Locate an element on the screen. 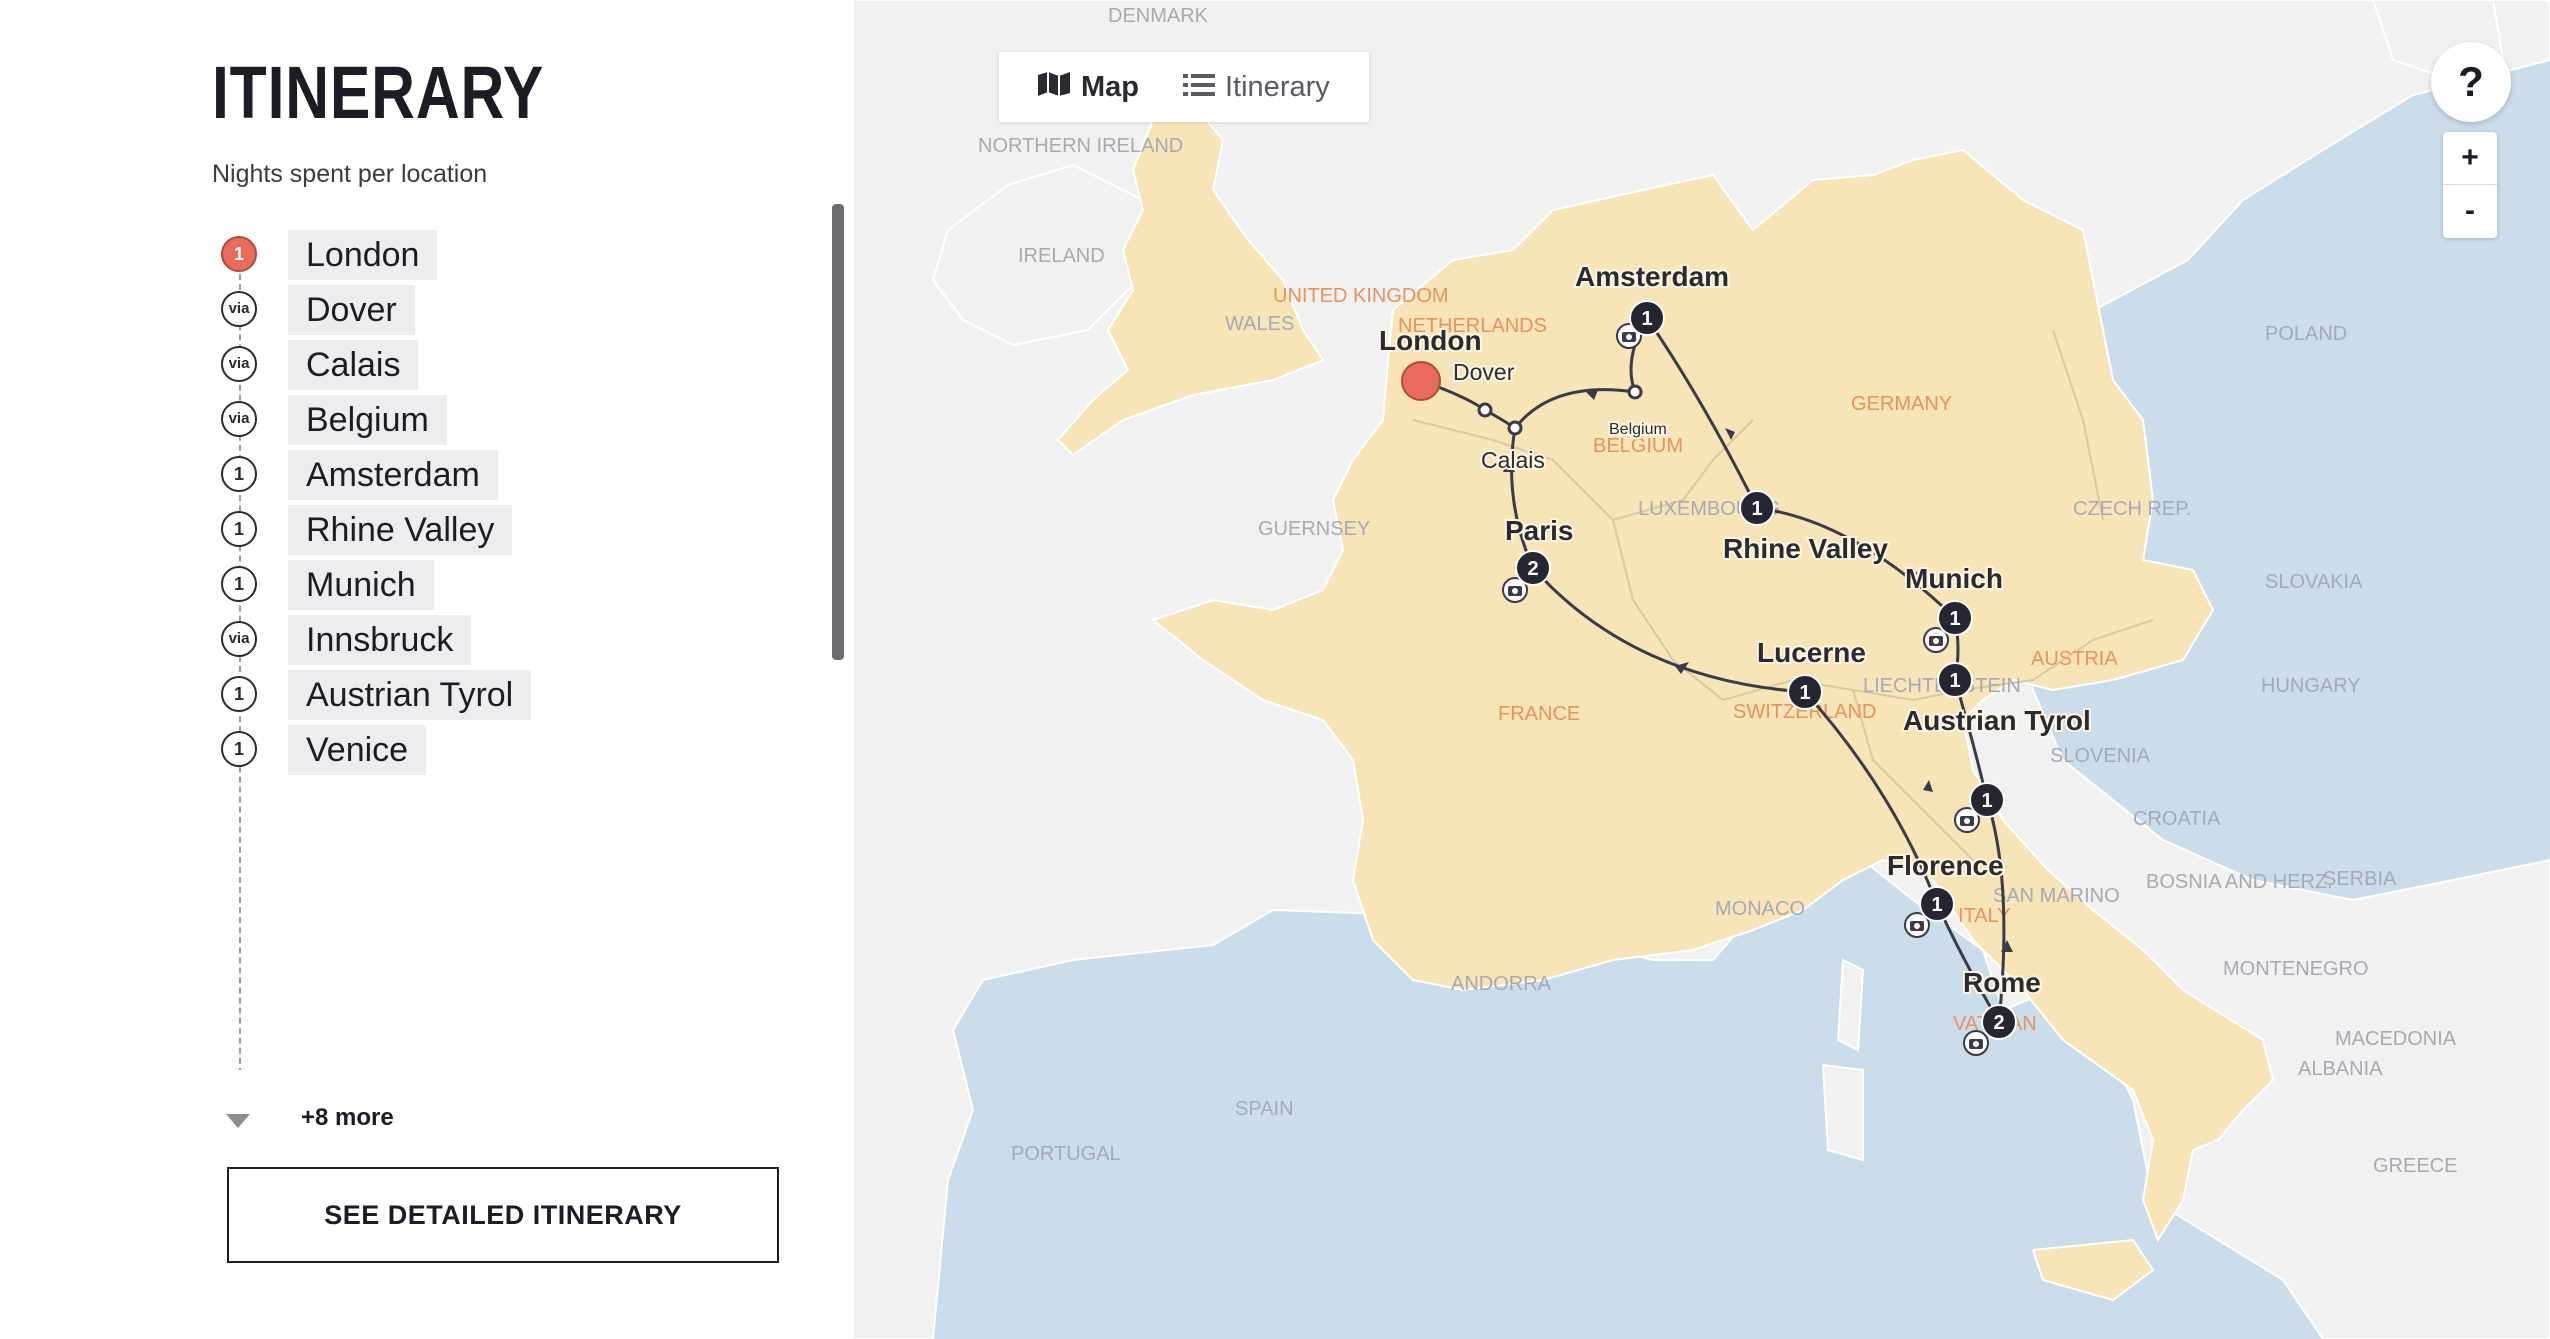 The image size is (2550, 1339). city-belgium: Belgium is located at coordinates (1638, 412).